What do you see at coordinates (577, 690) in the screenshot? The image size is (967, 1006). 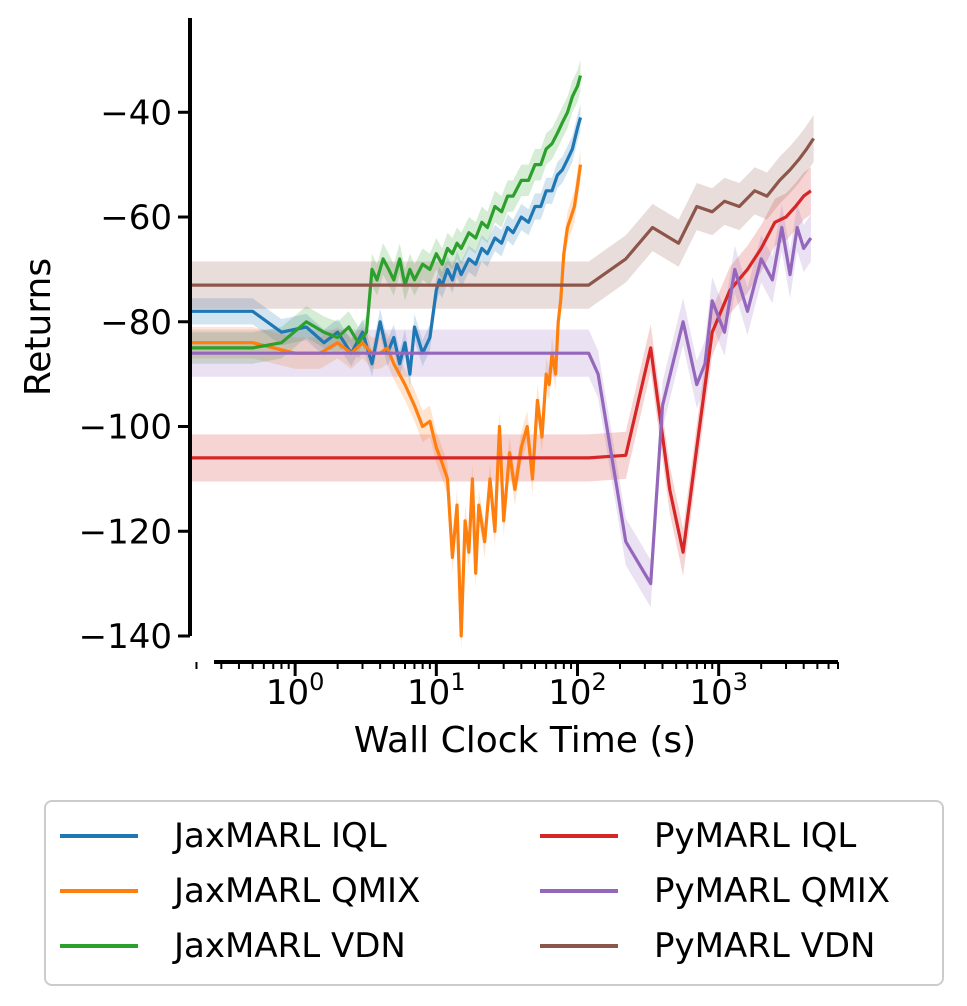 I see `x-tick-label: 10²` at bounding box center [577, 690].